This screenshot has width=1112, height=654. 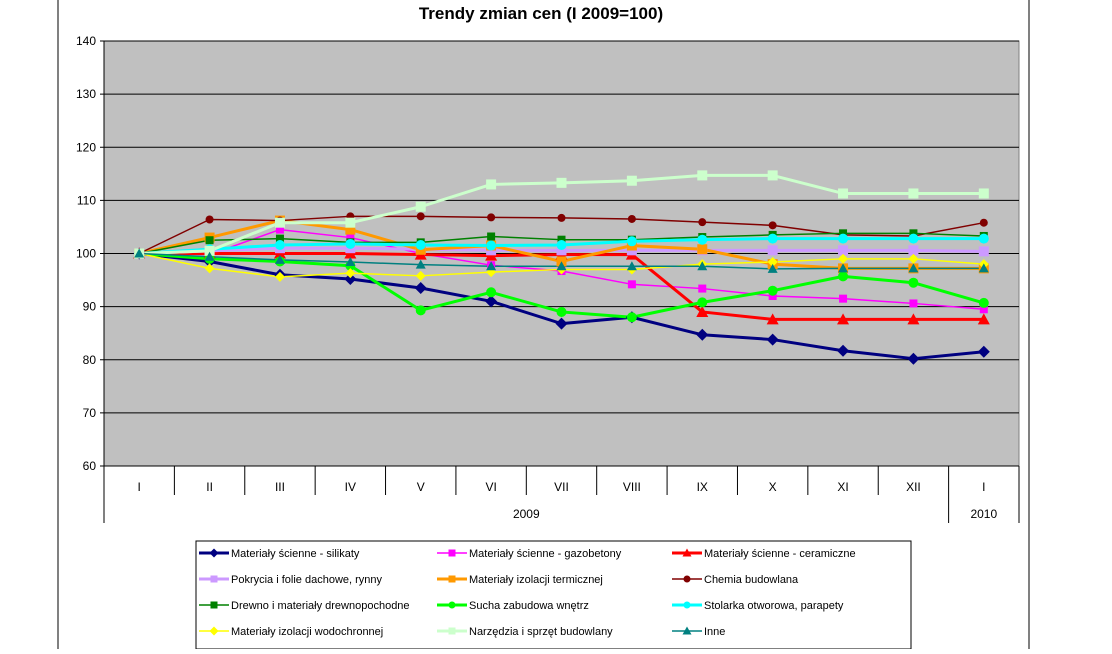 I want to click on y-tick-label: 100, so click(x=86, y=254).